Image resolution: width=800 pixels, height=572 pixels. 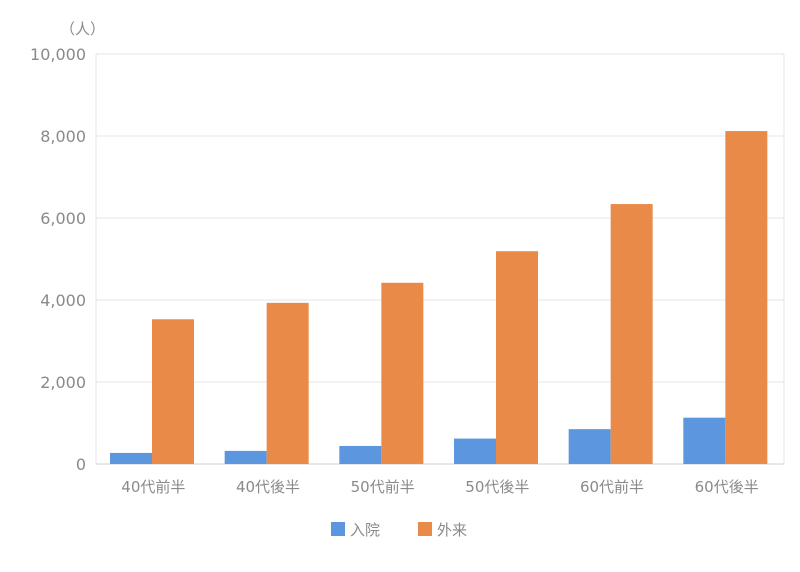 I want to click on unit-label: （人）, so click(x=82, y=29).